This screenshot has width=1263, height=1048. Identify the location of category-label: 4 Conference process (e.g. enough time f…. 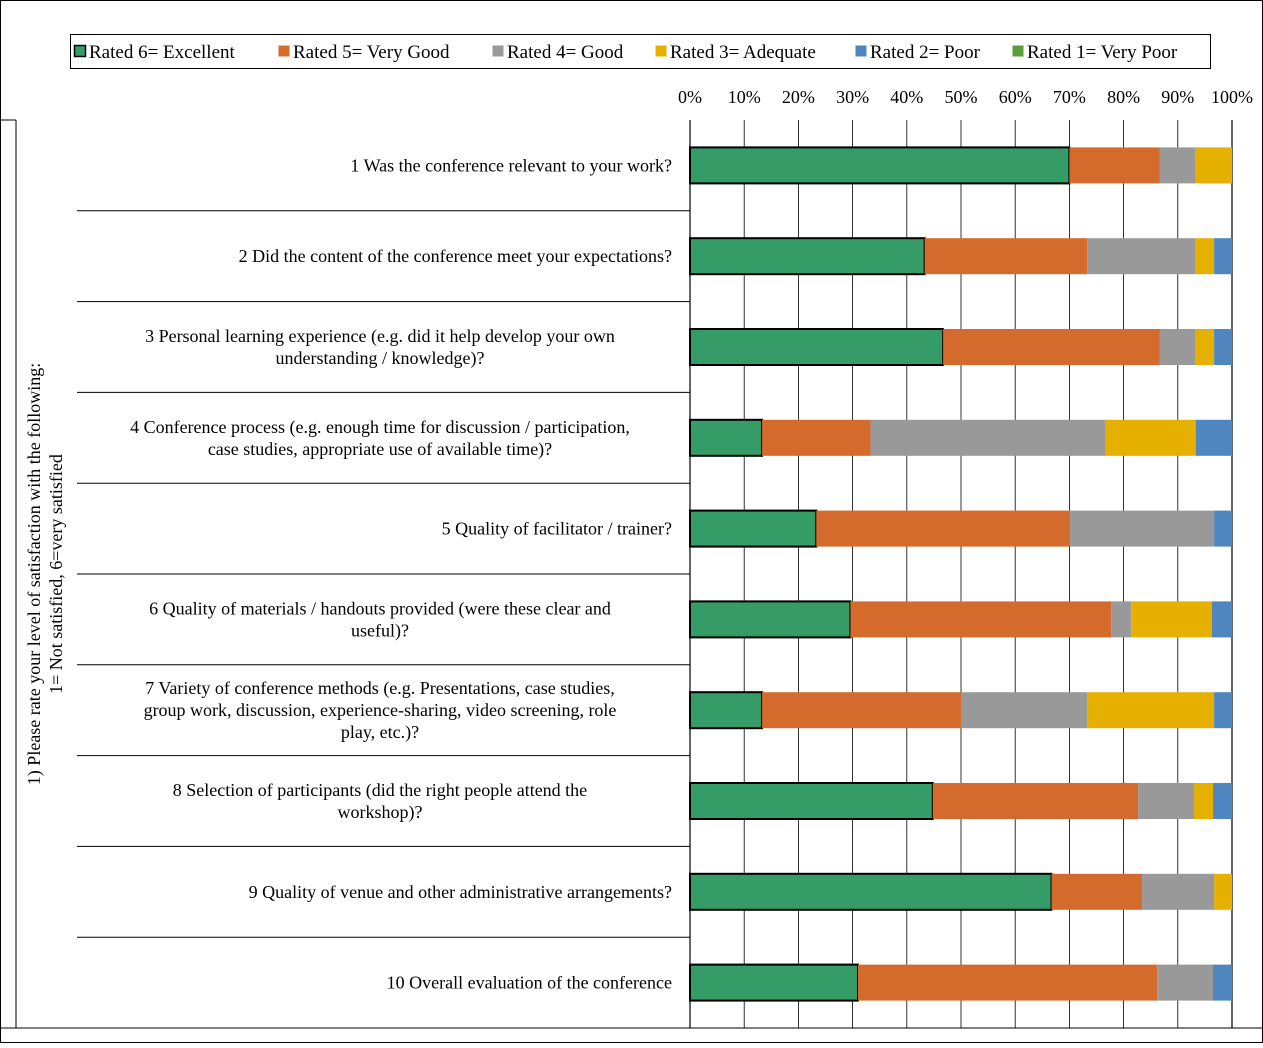
(380, 438).